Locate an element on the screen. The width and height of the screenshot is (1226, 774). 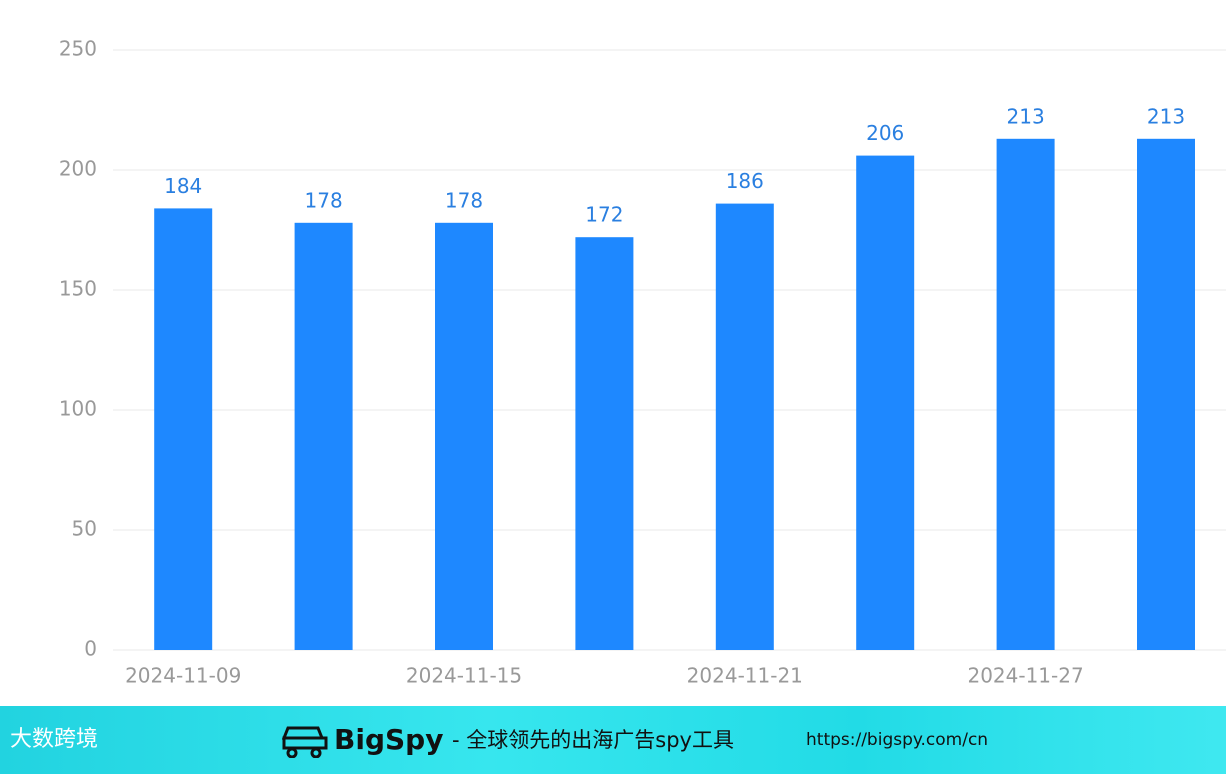
x-tick-label: 2024-11-27 is located at coordinates (1025, 676).